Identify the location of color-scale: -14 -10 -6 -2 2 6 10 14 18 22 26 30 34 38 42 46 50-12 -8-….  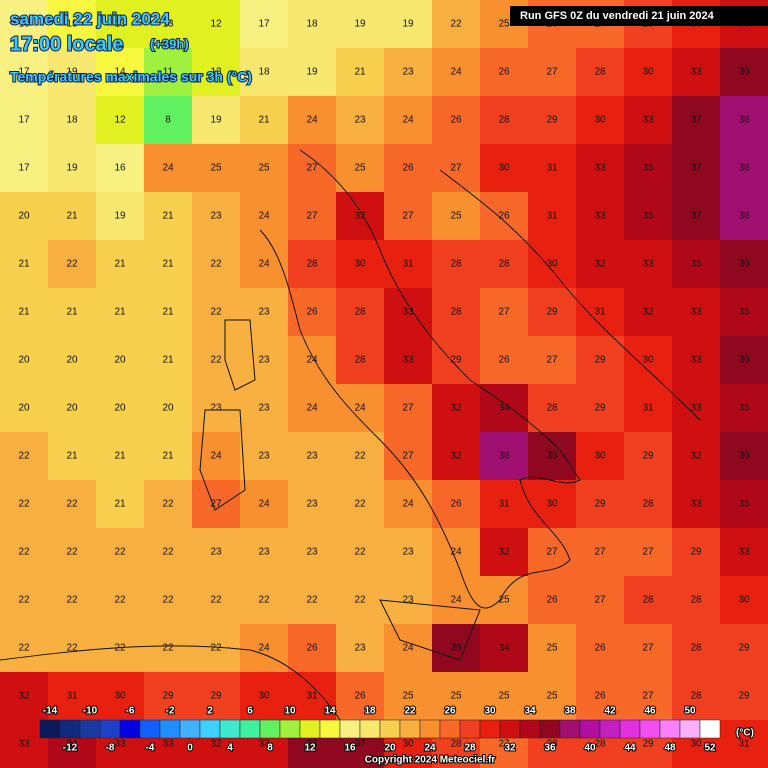
(380, 730).